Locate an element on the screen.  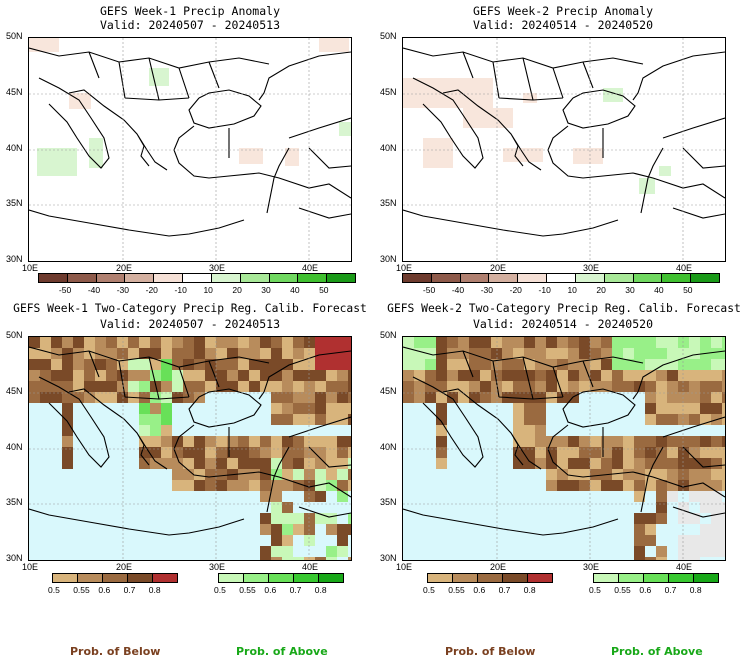
colorbar-label: 0.5 is located at coordinates (595, 590).